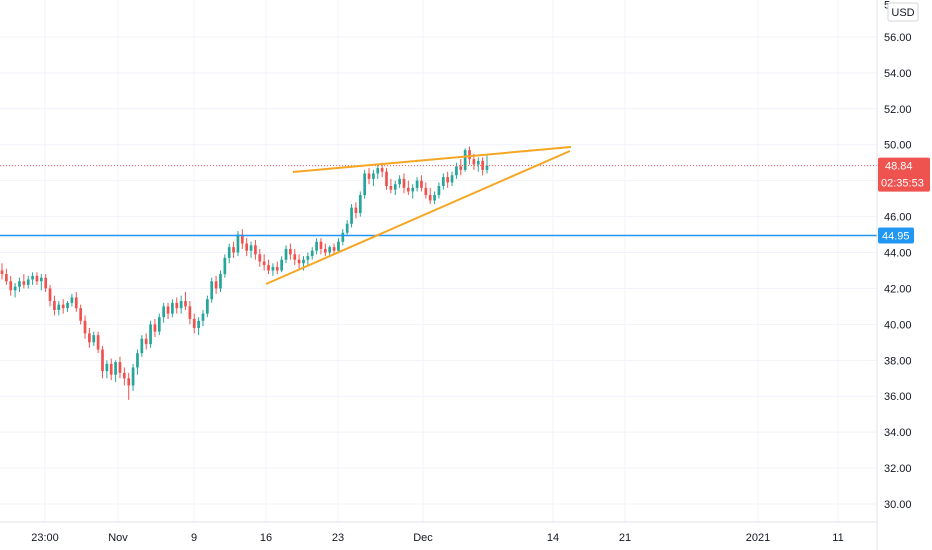 The image size is (932, 550). I want to click on level-price-label: 44.95, so click(896, 236).